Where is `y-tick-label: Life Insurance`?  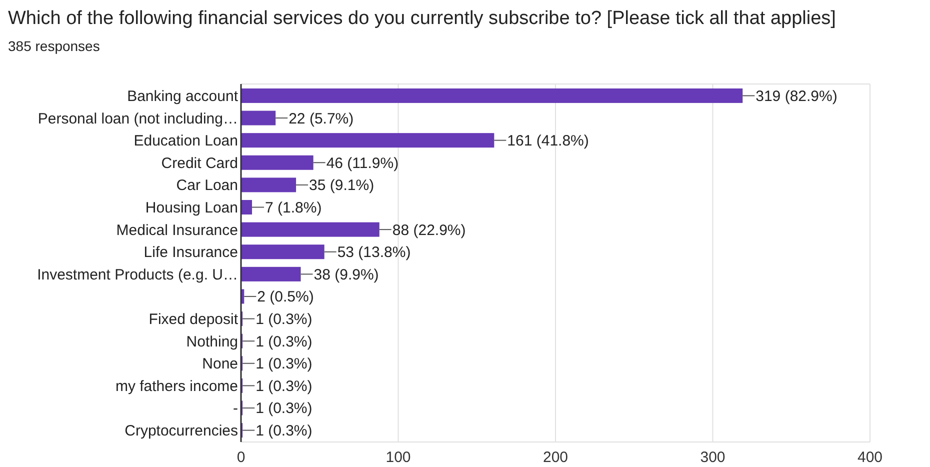
y-tick-label: Life Insurance is located at coordinates (191, 253).